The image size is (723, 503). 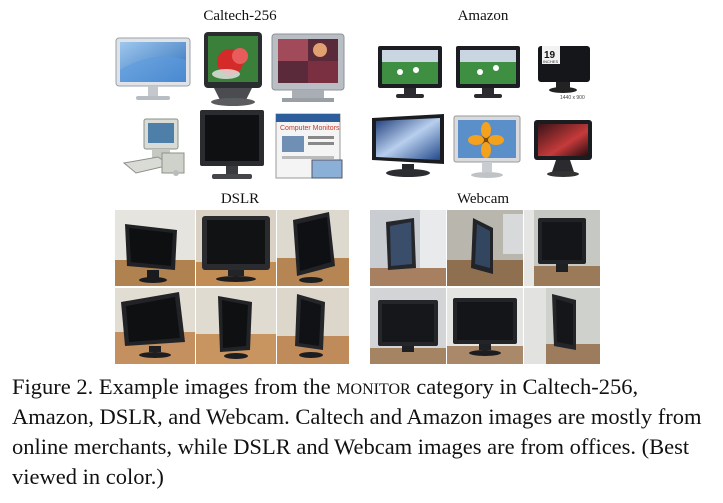 What do you see at coordinates (373, 386) in the screenshot?
I see `caption-category: monitor` at bounding box center [373, 386].